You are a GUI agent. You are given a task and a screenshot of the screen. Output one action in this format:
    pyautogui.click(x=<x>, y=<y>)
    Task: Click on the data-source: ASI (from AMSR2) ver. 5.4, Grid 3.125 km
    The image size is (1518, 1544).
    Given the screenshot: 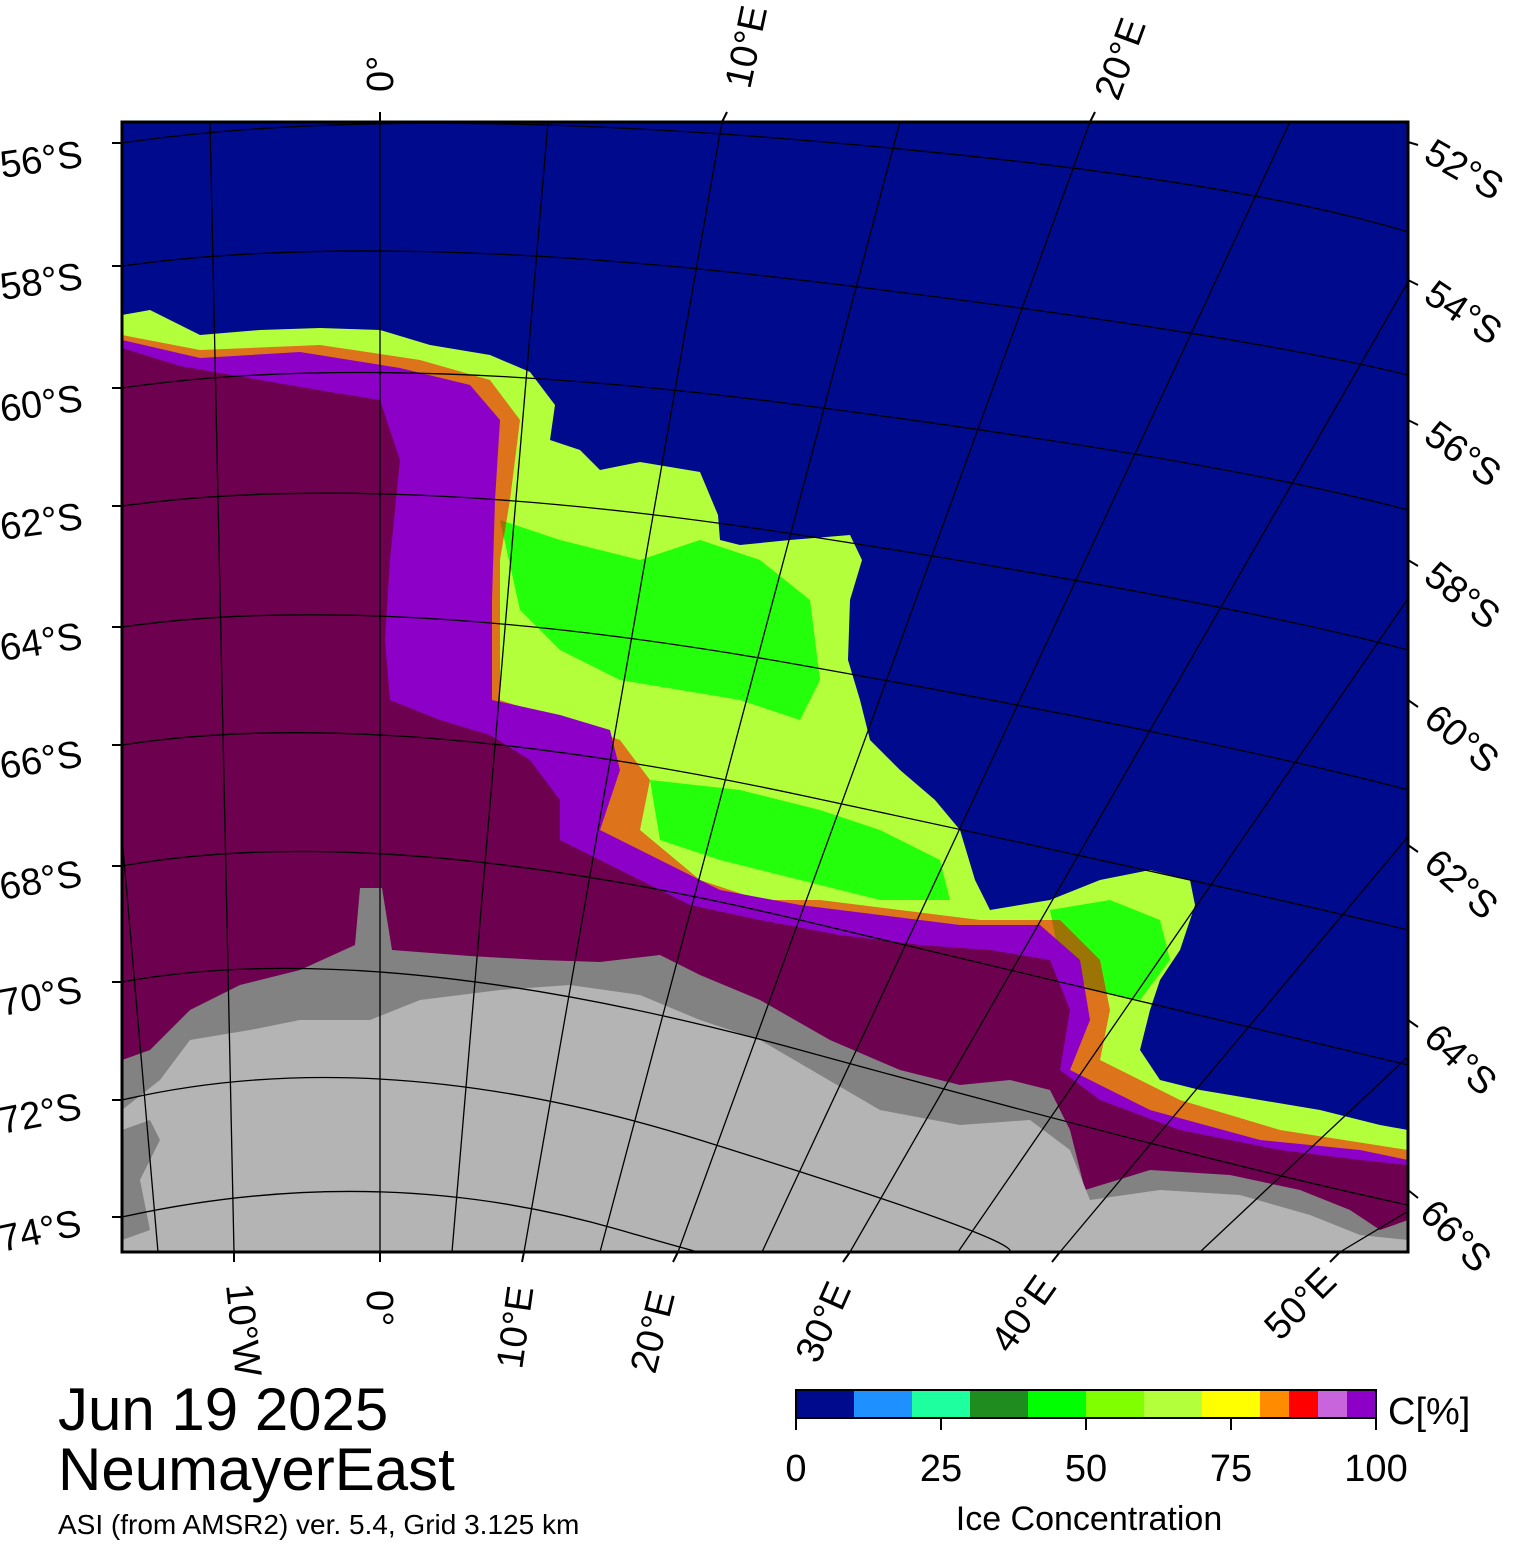 What is the action you would take?
    pyautogui.click(x=319, y=1524)
    